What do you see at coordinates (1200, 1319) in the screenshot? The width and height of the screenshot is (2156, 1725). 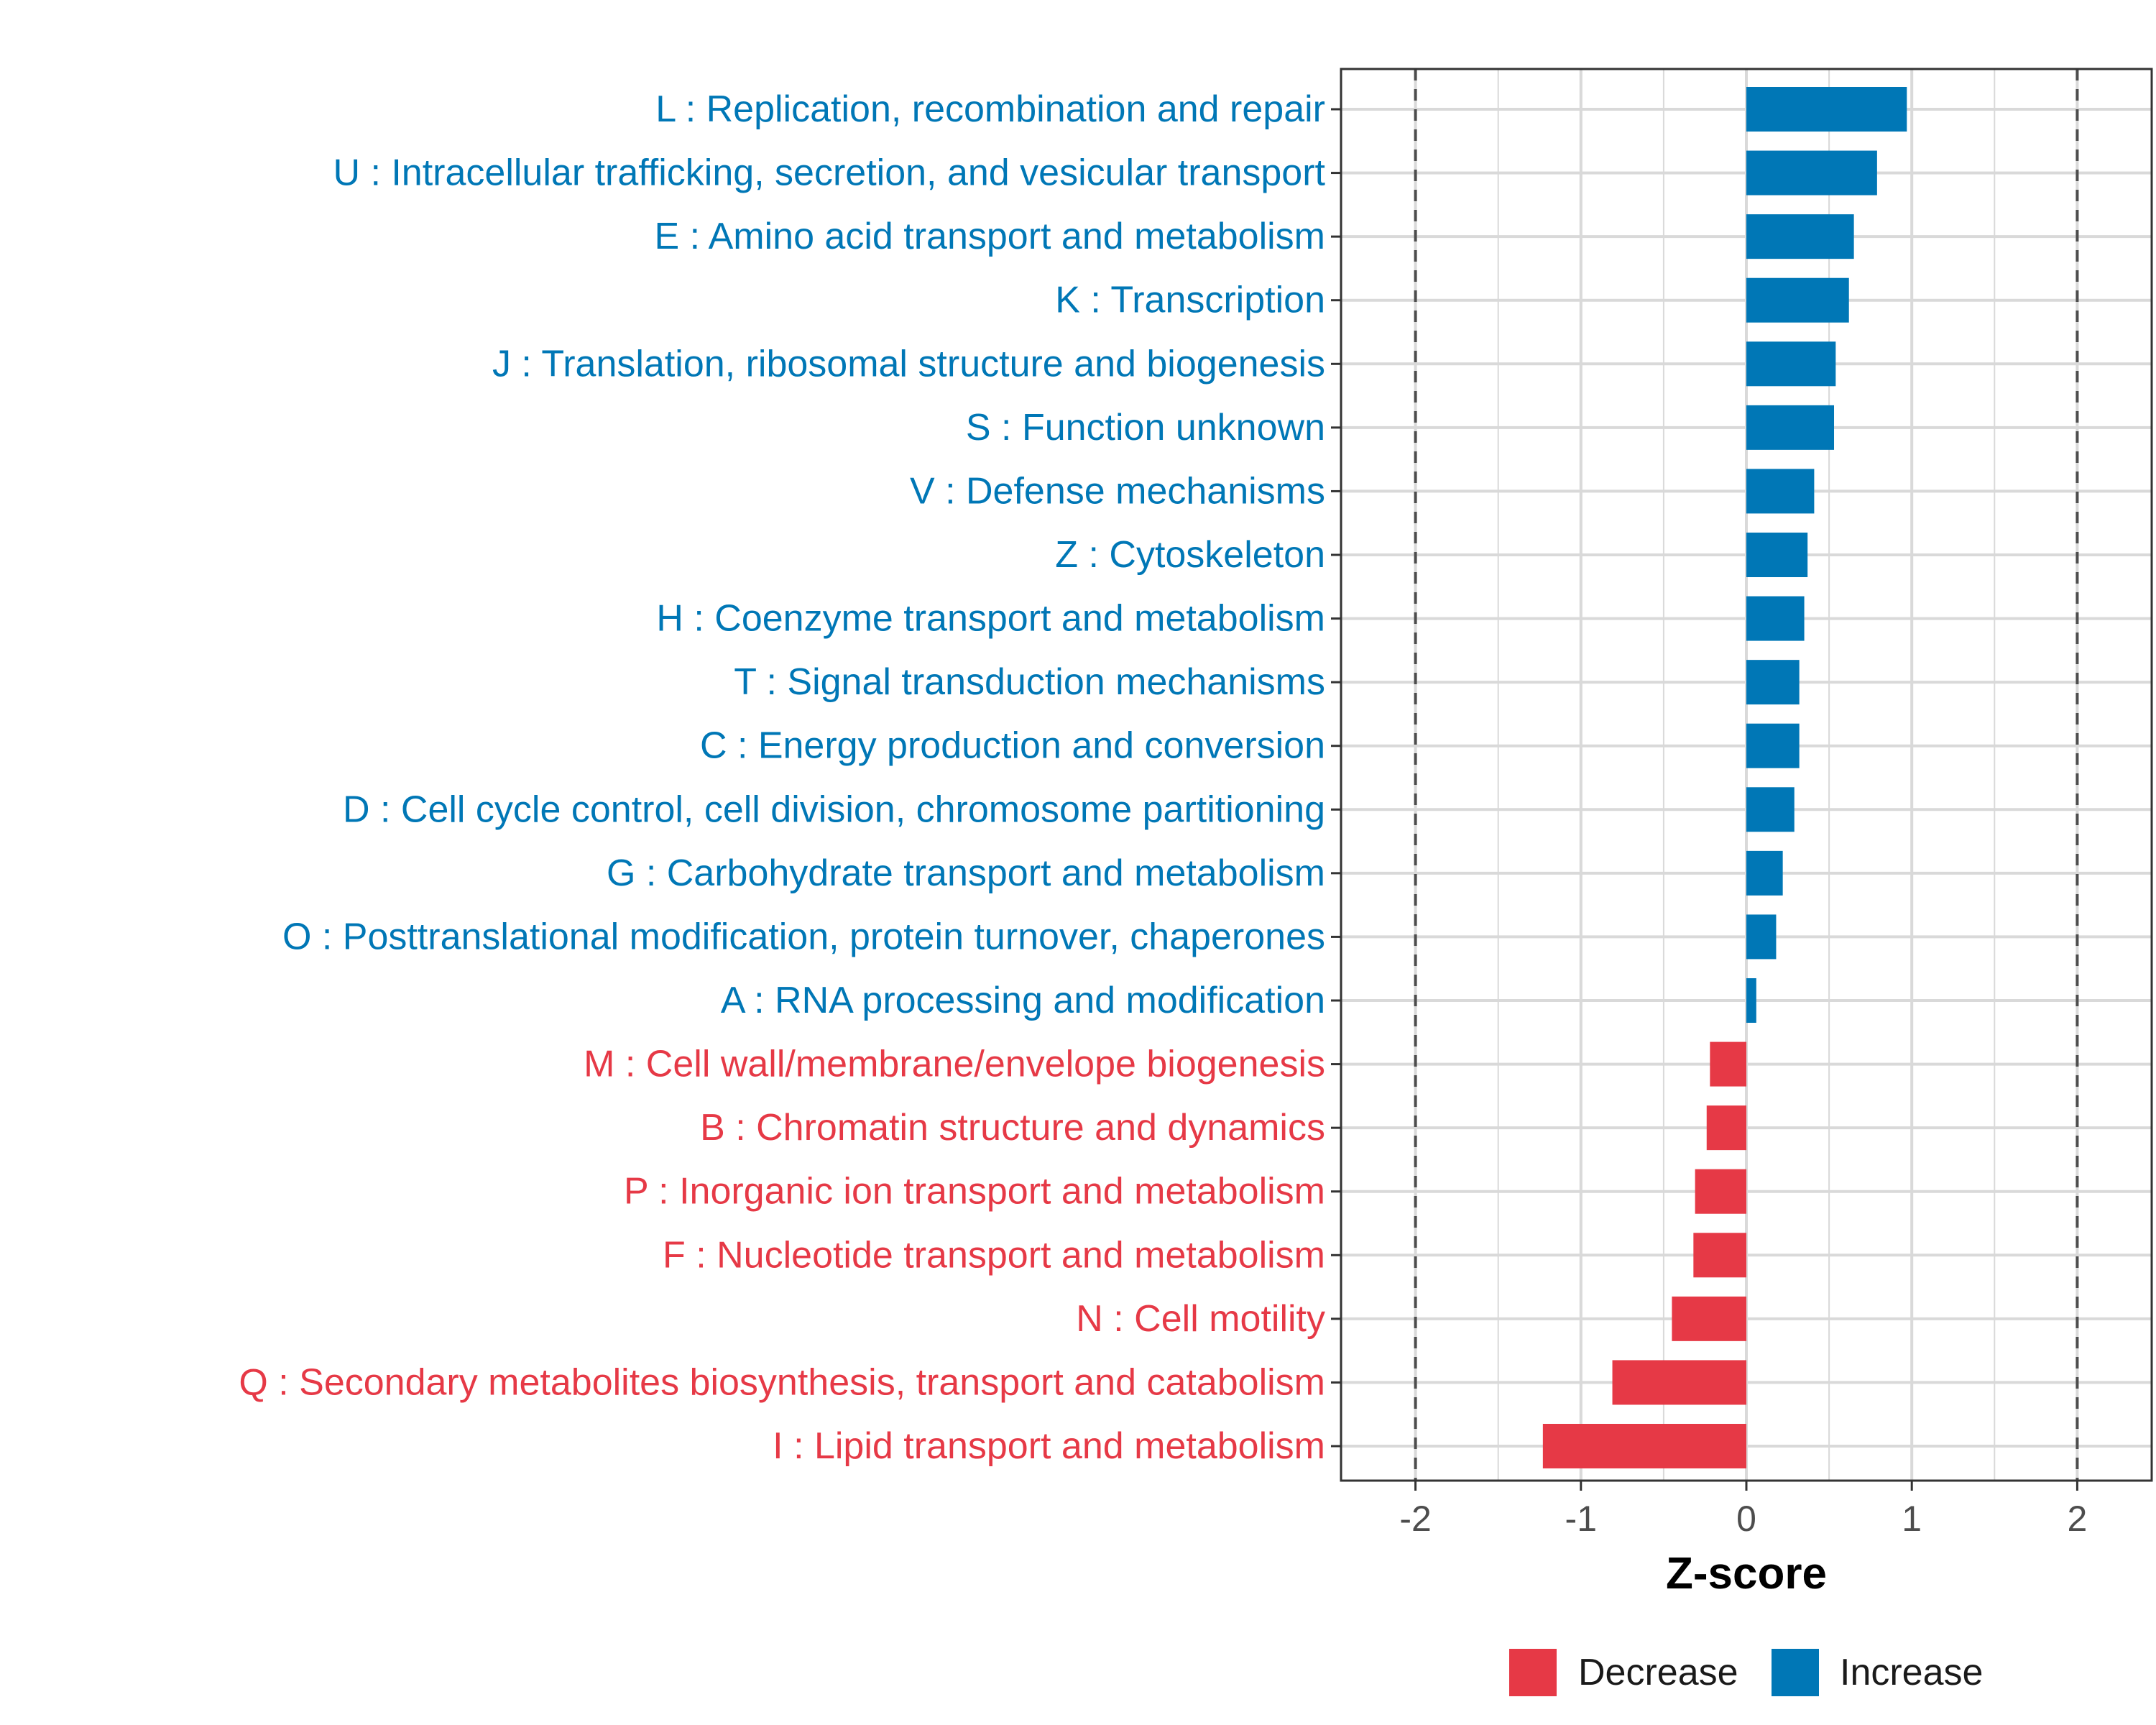 I see `category-label: N : Cell motility` at bounding box center [1200, 1319].